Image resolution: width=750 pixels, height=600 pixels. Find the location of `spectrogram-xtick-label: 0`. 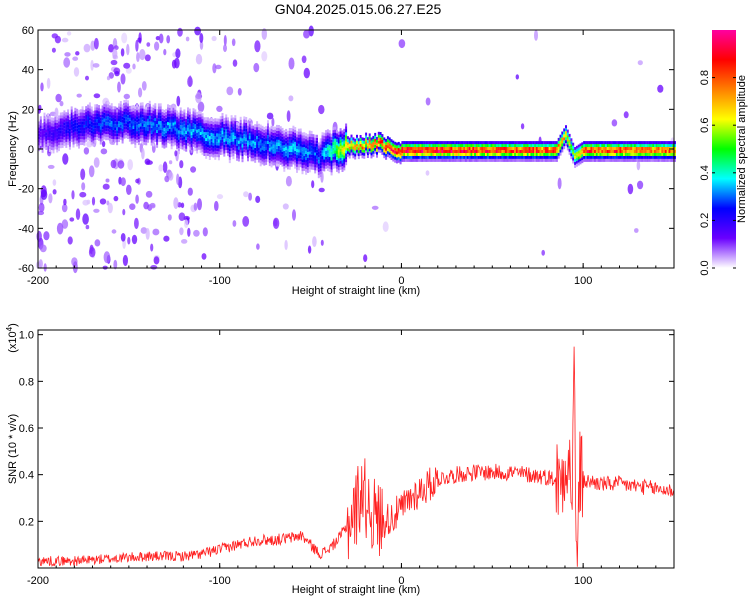

spectrogram-xtick-label: 0 is located at coordinates (401, 281).